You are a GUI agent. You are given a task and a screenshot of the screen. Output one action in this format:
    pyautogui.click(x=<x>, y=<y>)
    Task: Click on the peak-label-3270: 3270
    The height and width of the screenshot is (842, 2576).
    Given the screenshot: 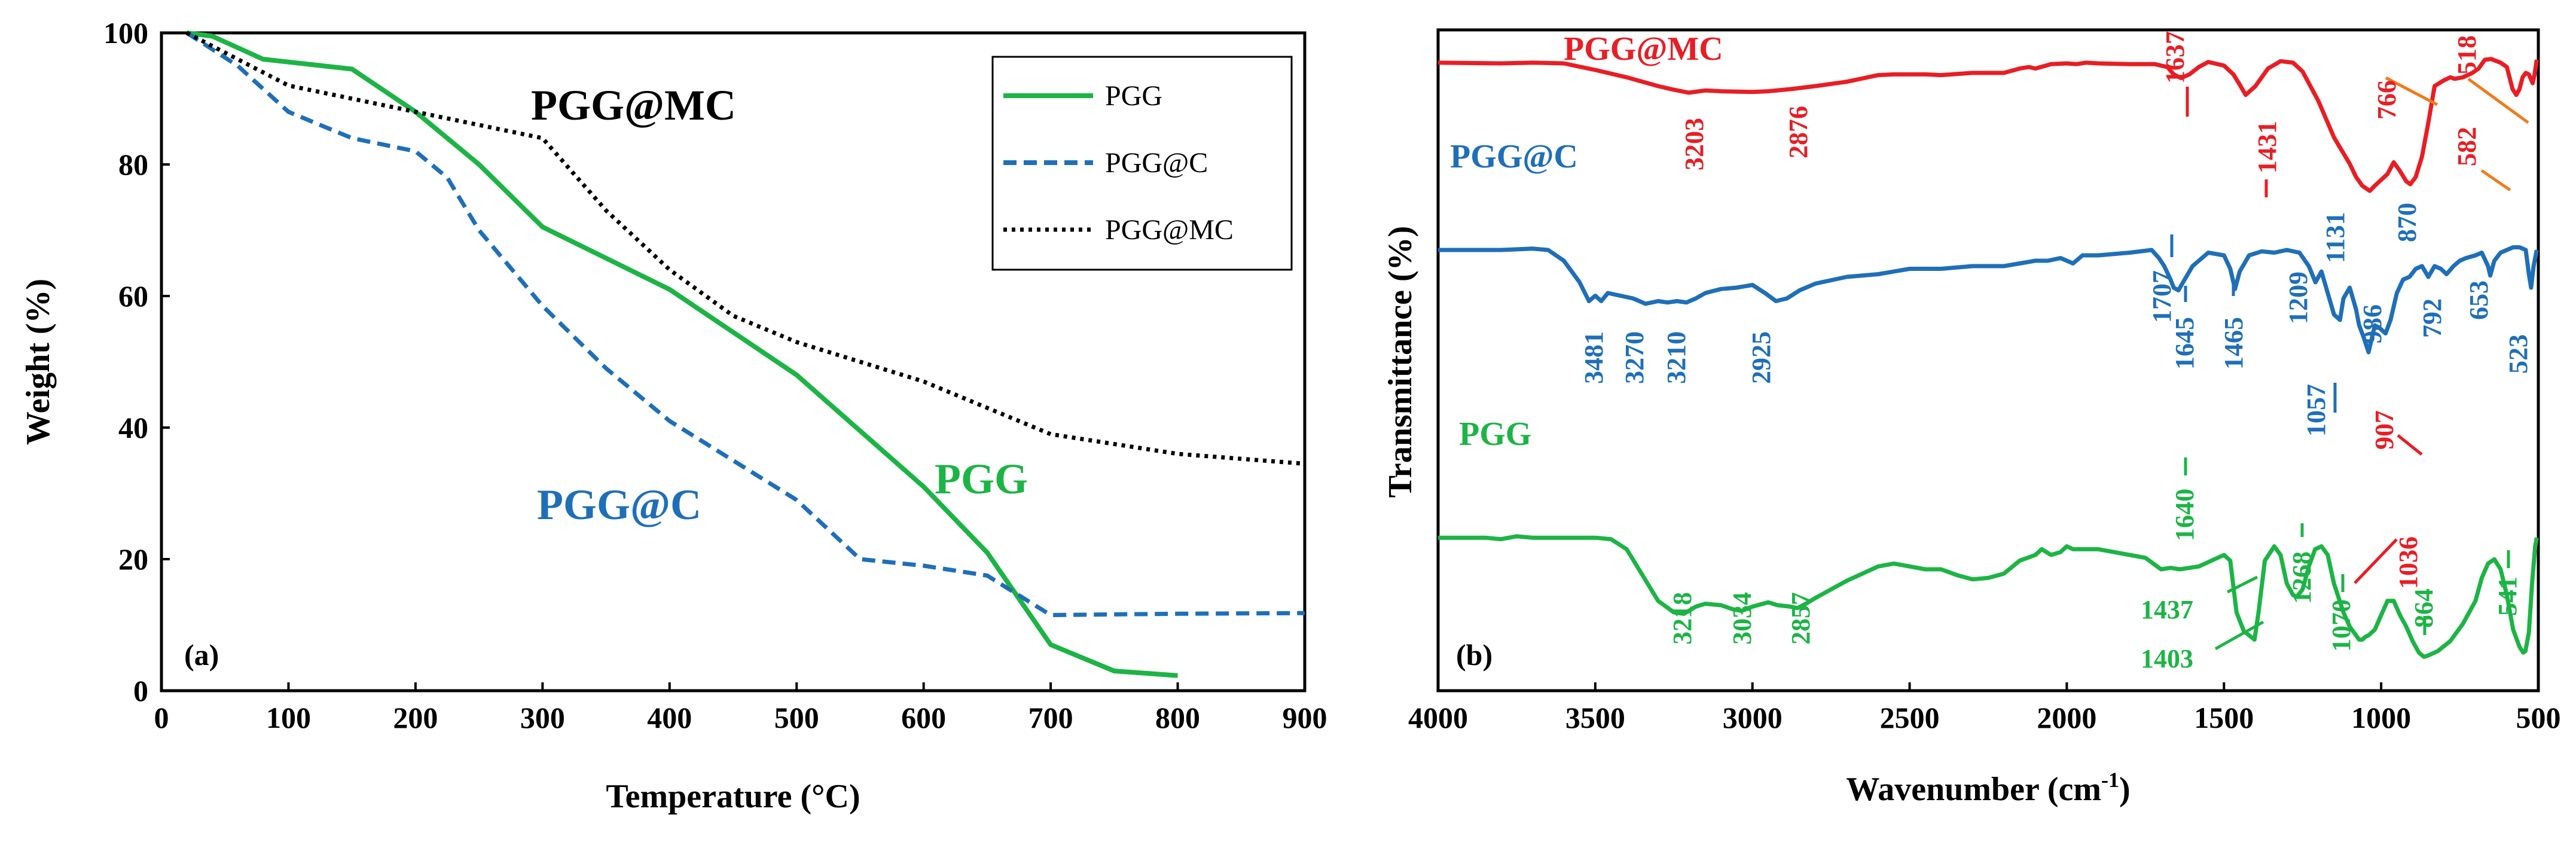 What is the action you would take?
    pyautogui.click(x=1634, y=357)
    